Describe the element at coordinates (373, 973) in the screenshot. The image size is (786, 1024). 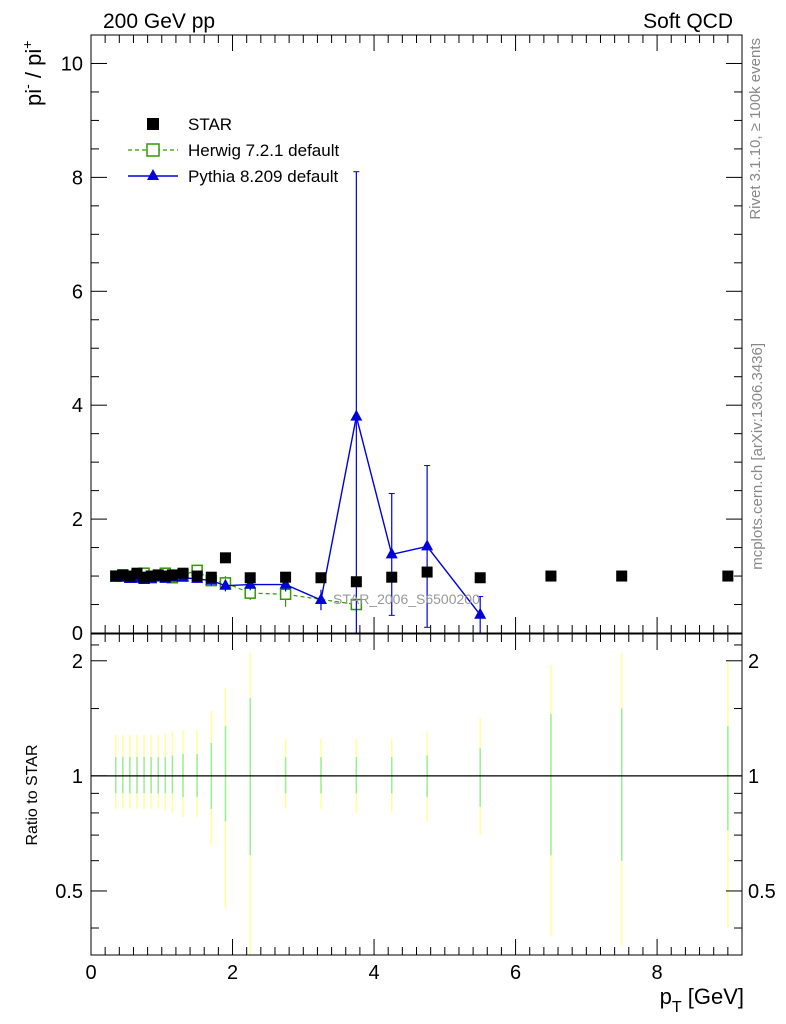
I see `x-tick-label: 4` at that location.